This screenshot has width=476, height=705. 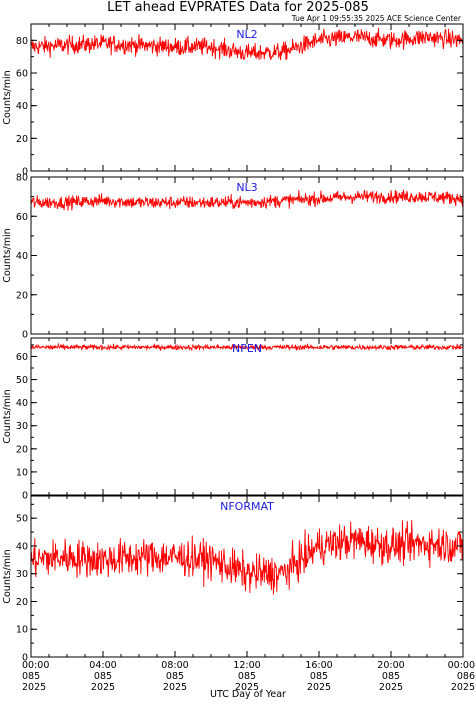 I want to click on x-tick-label: 16:00, so click(x=318, y=665).